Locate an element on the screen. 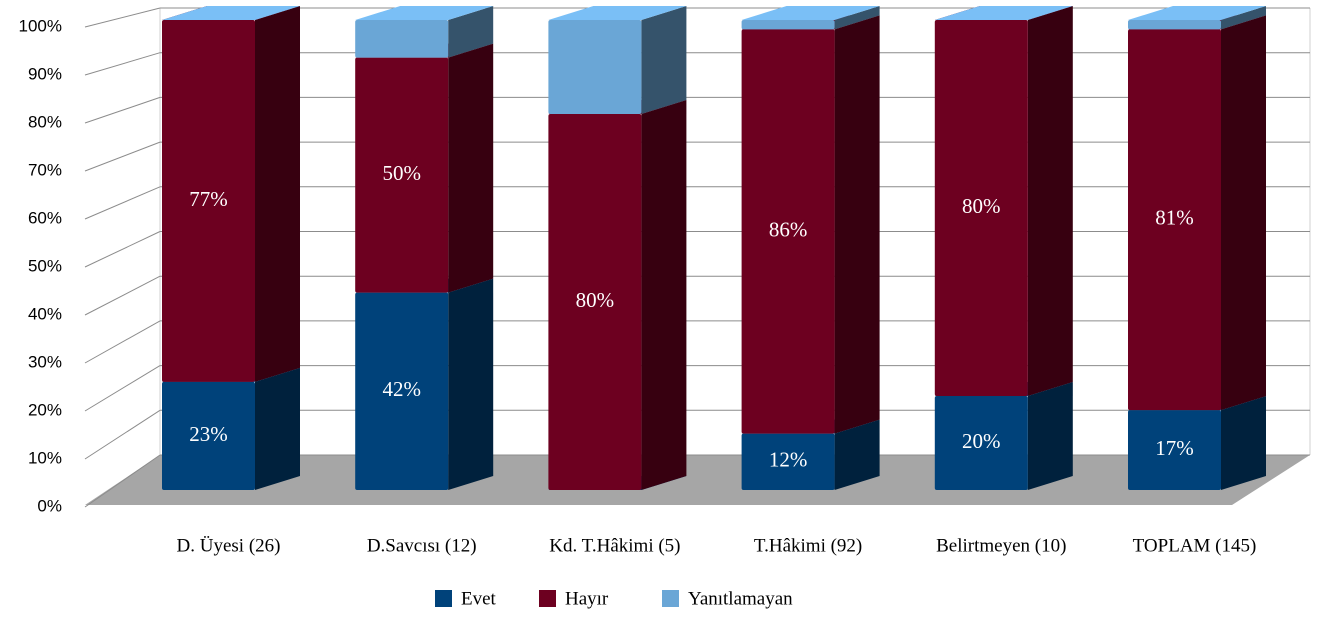 Image resolution: width=1325 pixels, height=619 pixels. x-tick-label: T.Hâkimi (92) is located at coordinates (808, 545).